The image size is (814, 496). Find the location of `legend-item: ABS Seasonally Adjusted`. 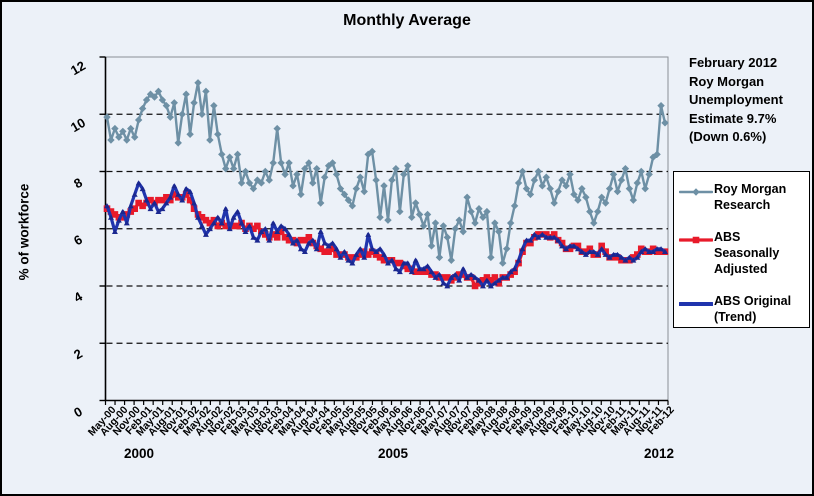

legend-item: ABS Seasonally Adjusted is located at coordinates (743, 253).